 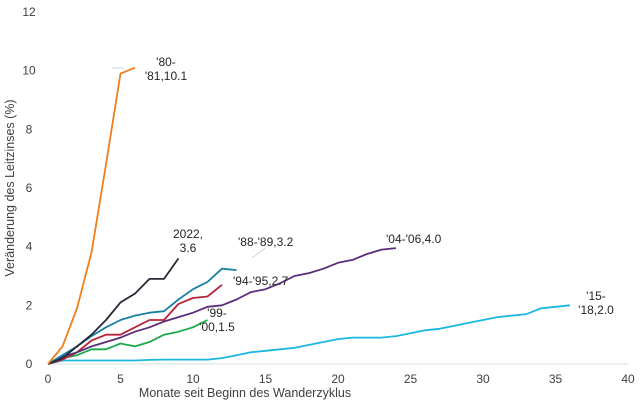 What do you see at coordinates (483, 379) in the screenshot?
I see `x-tick-label: 30` at bounding box center [483, 379].